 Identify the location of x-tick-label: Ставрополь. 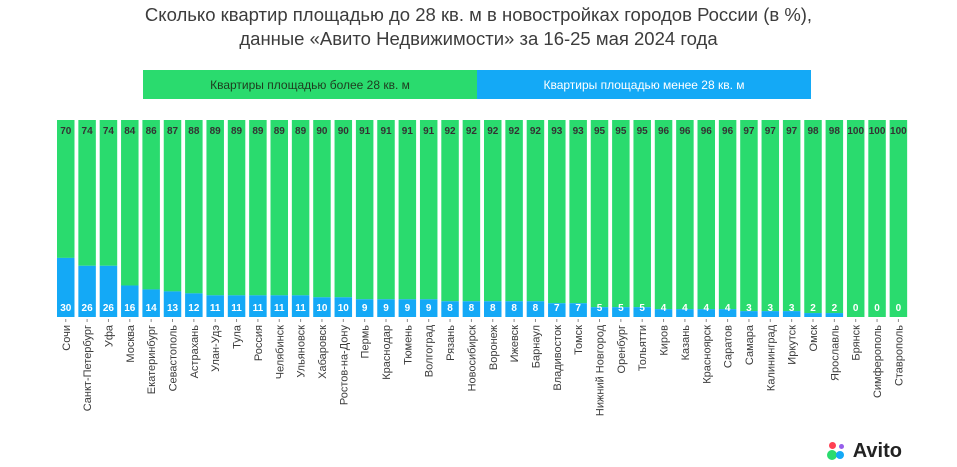
(899, 355).